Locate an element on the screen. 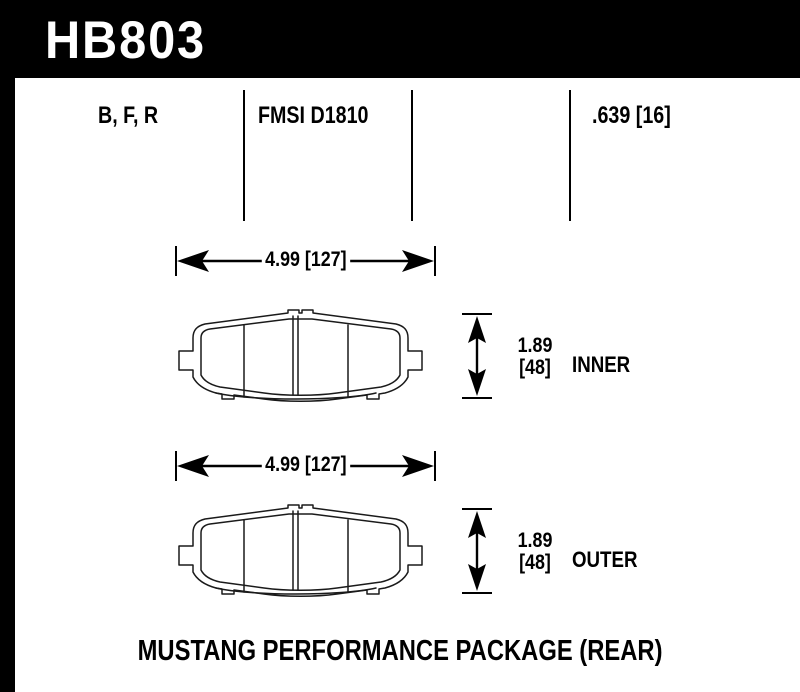 The height and width of the screenshot is (692, 800). spec-compound-codes: B, F, R is located at coordinates (128, 115).